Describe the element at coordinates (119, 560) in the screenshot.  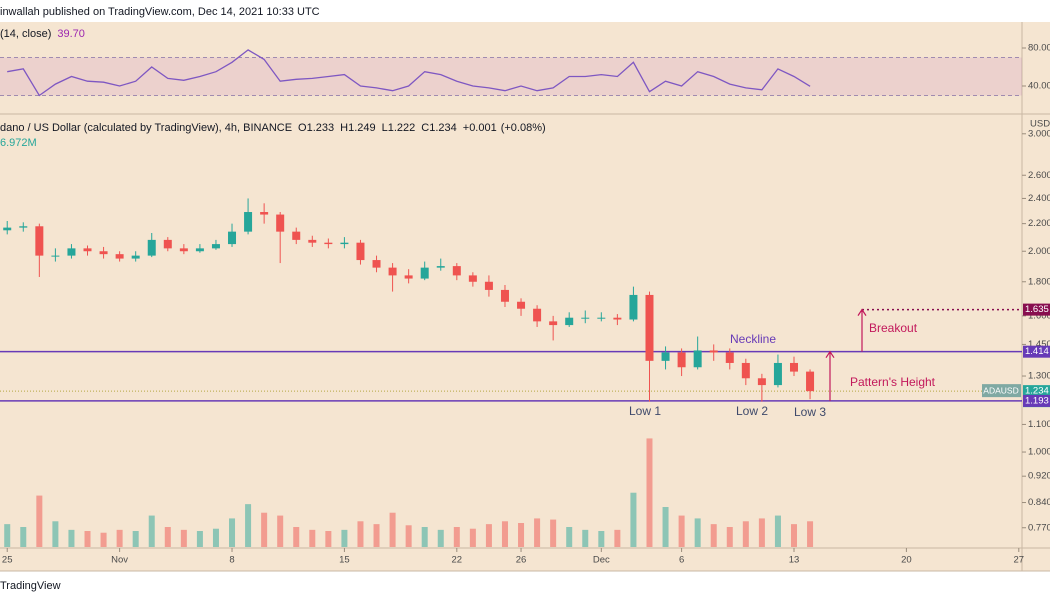
I see `x-tick-label: Nov` at that location.